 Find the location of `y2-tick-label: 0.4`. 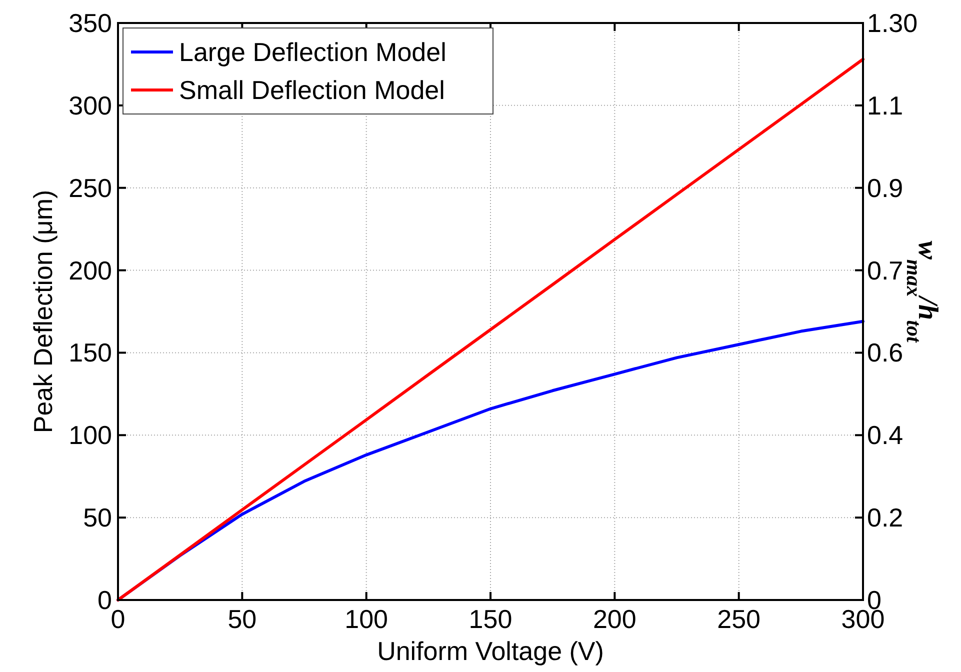

y2-tick-label: 0.4 is located at coordinates (885, 435).